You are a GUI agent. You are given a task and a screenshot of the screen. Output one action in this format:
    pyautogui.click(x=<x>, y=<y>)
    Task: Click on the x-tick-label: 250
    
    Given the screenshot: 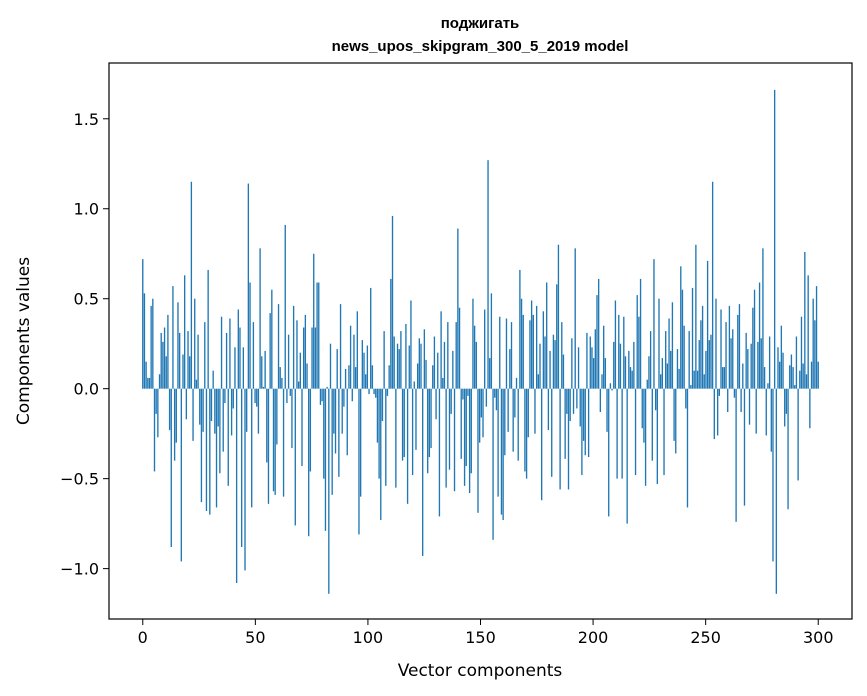 What is the action you would take?
    pyautogui.click(x=705, y=637)
    